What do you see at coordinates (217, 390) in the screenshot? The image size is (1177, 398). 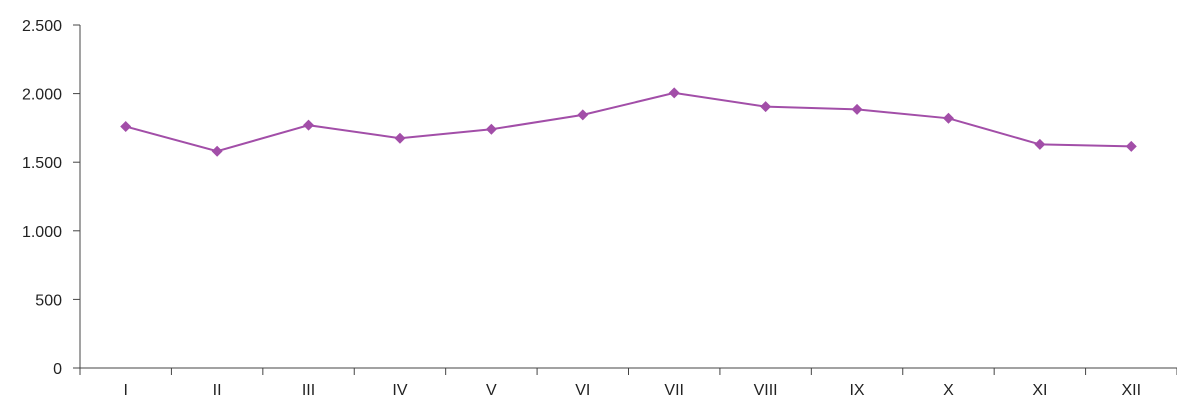 I see `x-tick-label: II` at bounding box center [217, 390].